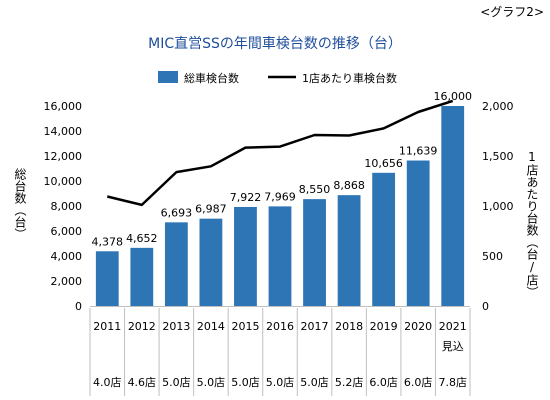  Describe the element at coordinates (452, 96) in the screenshot. I see `data-label: 16,000` at that location.